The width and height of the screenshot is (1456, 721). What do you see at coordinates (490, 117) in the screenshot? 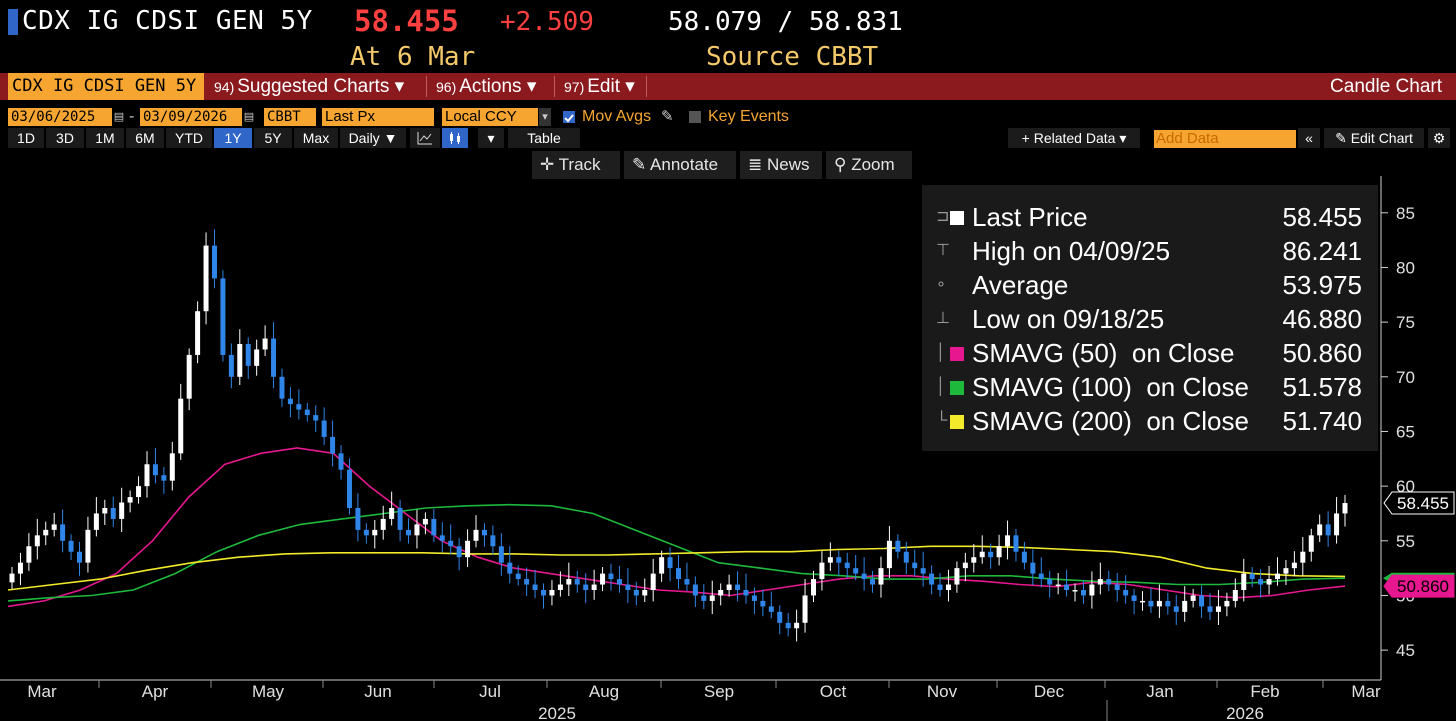
I see `currency-select: Local CCY` at bounding box center [490, 117].